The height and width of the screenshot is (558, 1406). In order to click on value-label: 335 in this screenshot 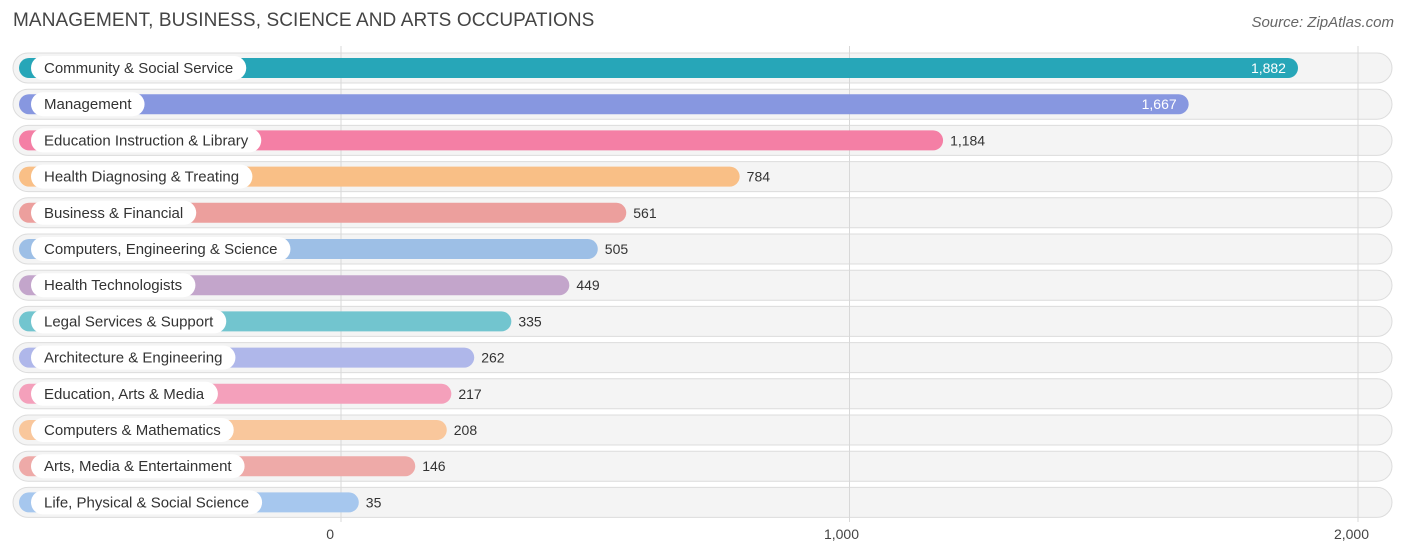, I will do `click(530, 321)`.